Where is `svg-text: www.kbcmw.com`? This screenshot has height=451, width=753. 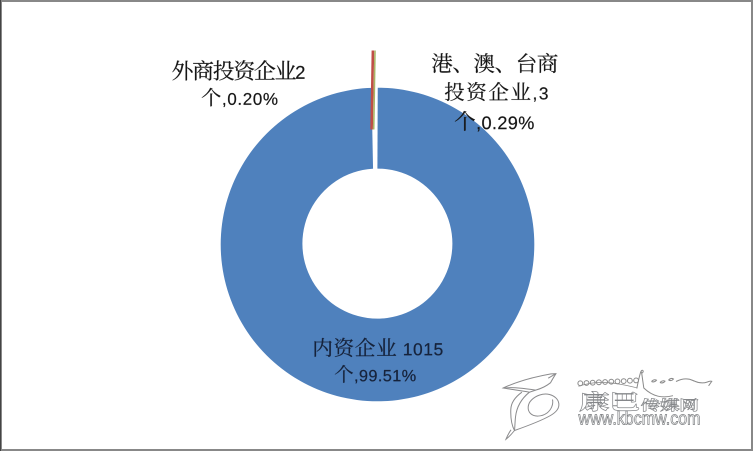
svg-text: www.kbcmw.com is located at coordinates (639, 418).